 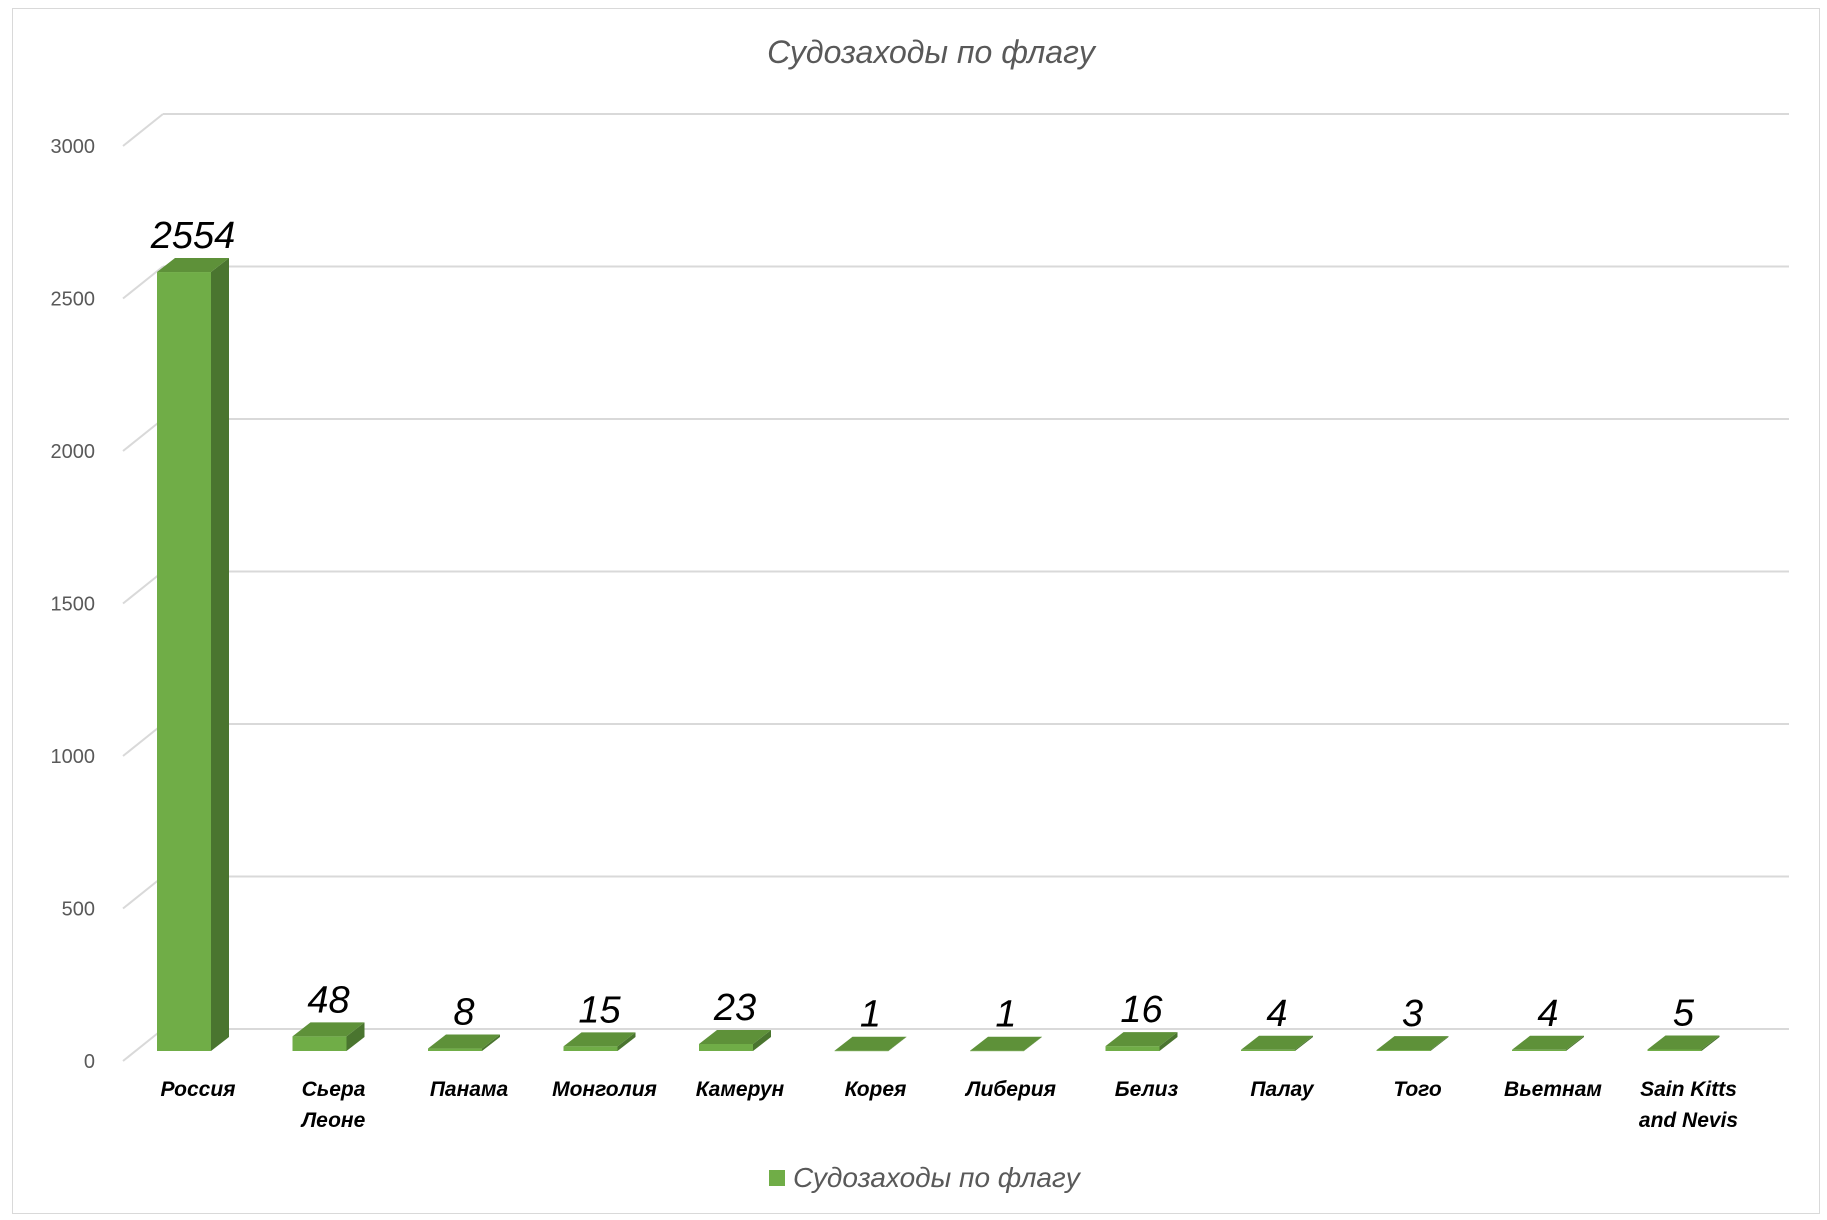 What do you see at coordinates (1553, 1089) in the screenshot?
I see `x-tick-label: Вьетнам` at bounding box center [1553, 1089].